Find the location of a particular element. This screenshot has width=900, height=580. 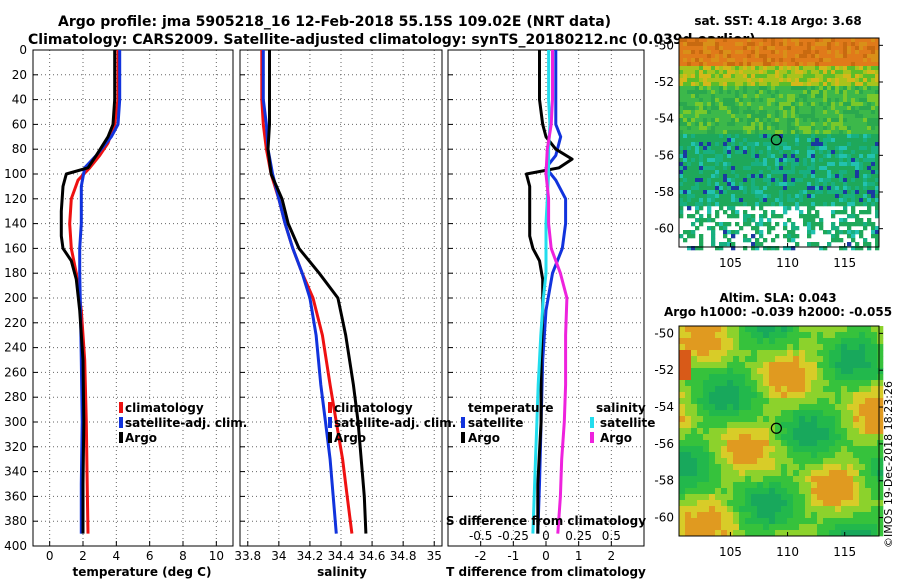

diff-legend-t-satellite-label: satellite is located at coordinates (495, 423).